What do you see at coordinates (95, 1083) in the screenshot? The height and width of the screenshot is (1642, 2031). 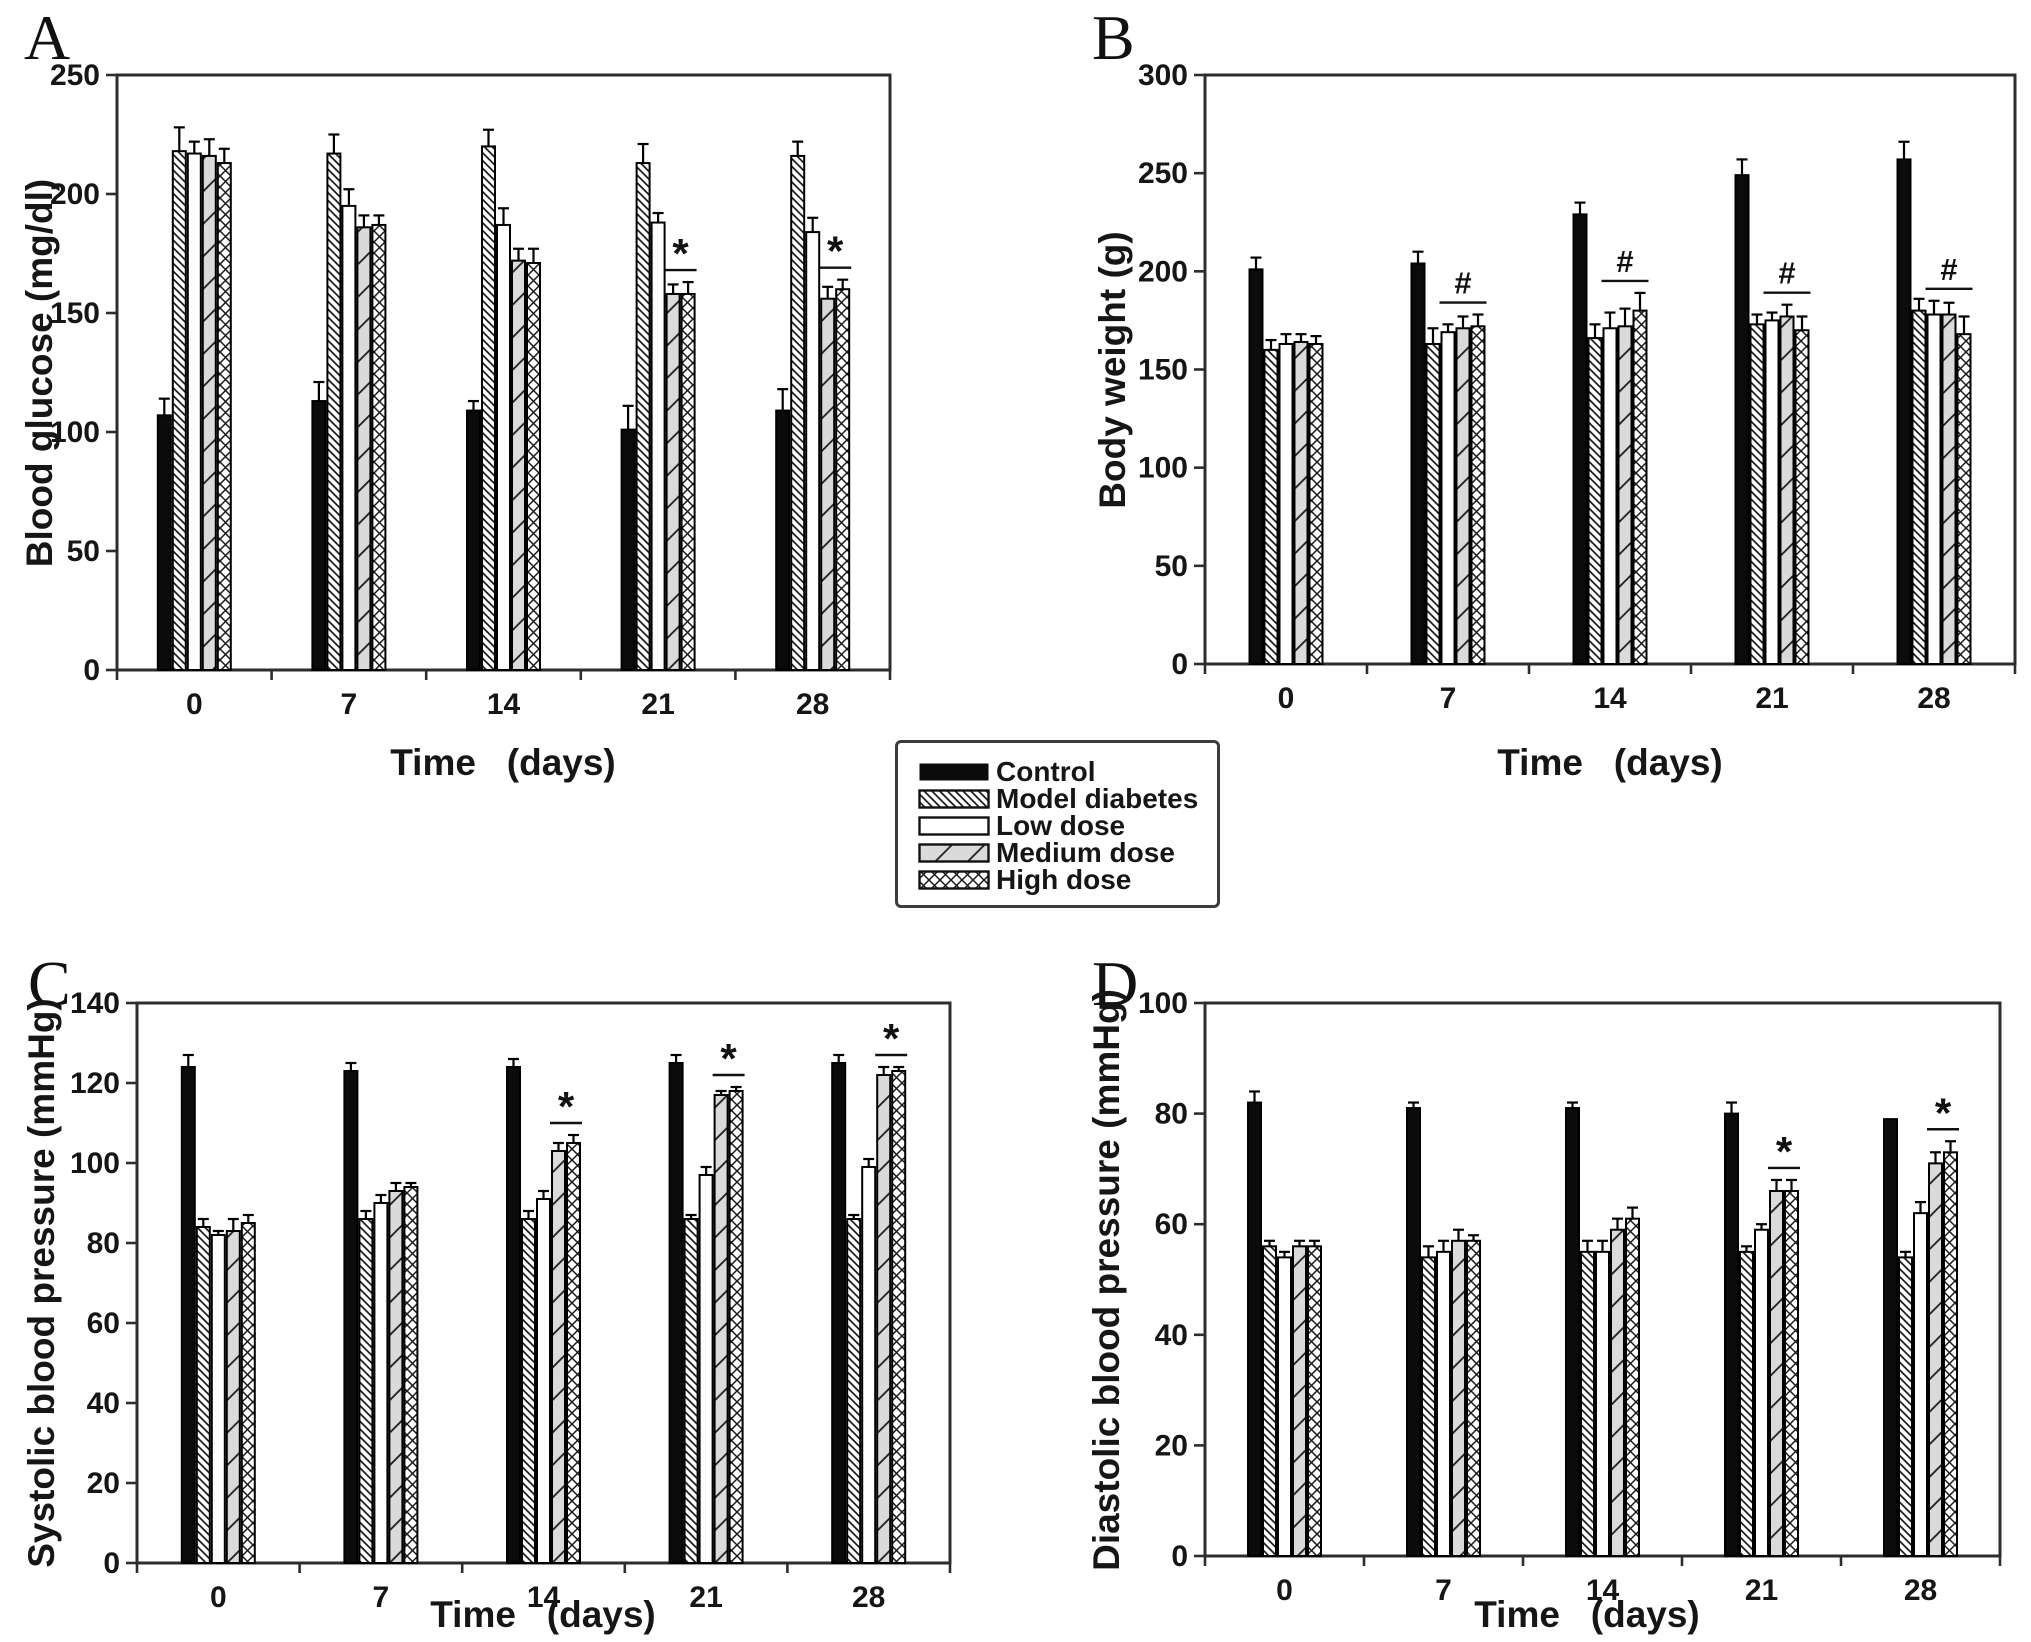 I see `y-tick-label: 120` at bounding box center [95, 1083].